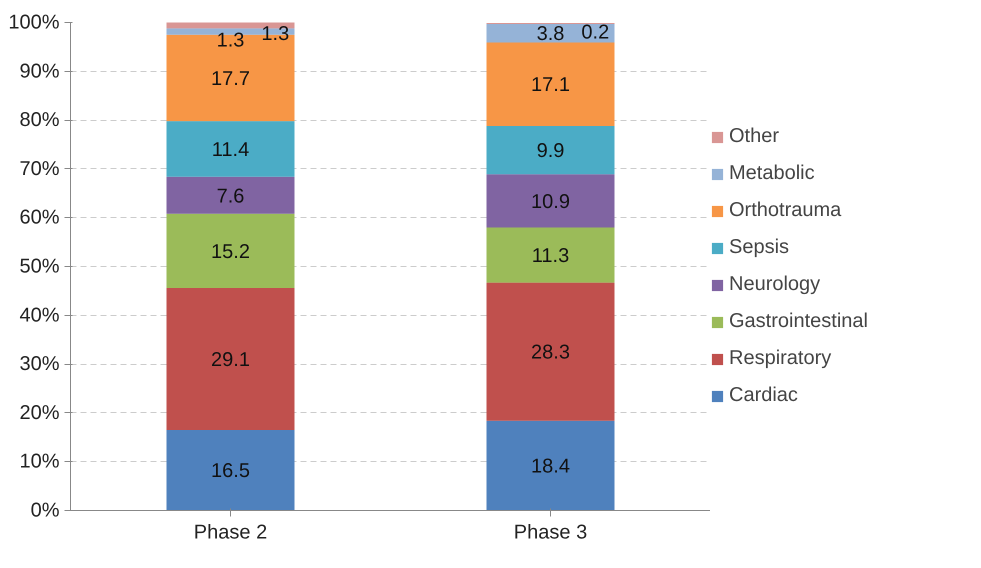  What do you see at coordinates (39, 267) in the screenshot?
I see `y-tick-label: 50%` at bounding box center [39, 267].